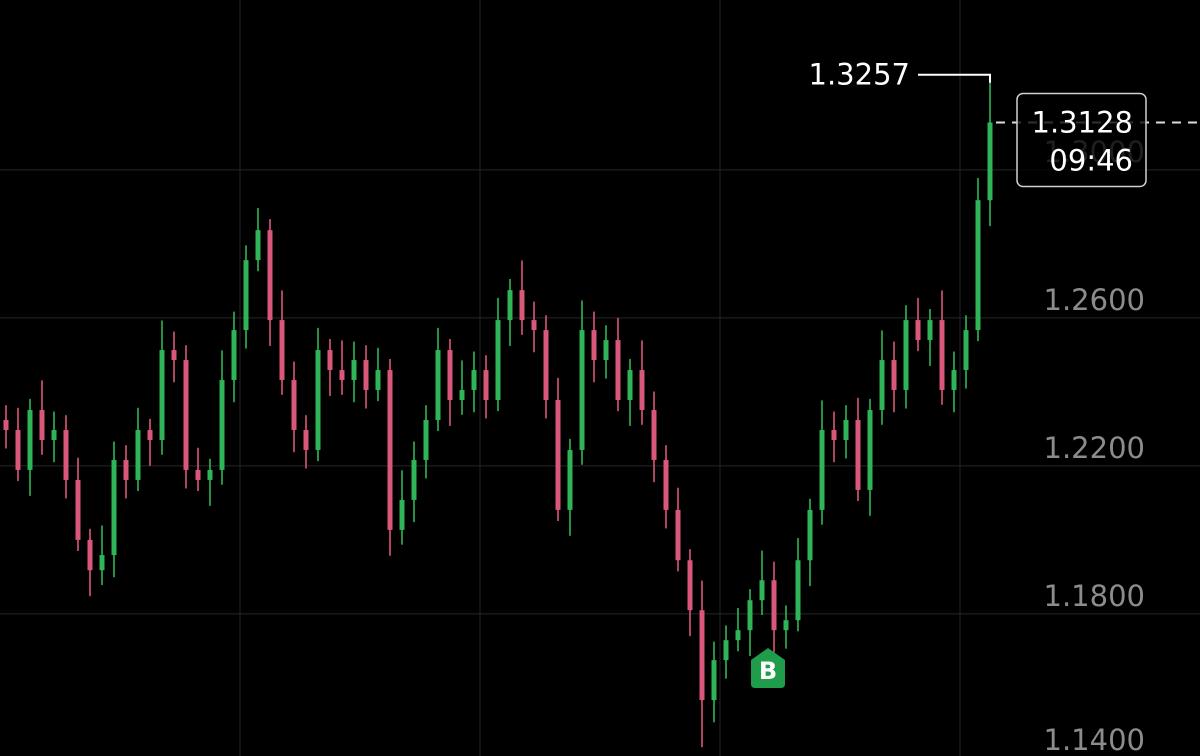 This screenshot has width=1200, height=756. Describe the element at coordinates (954, 78) in the screenshot. I see `high-leader` at that location.